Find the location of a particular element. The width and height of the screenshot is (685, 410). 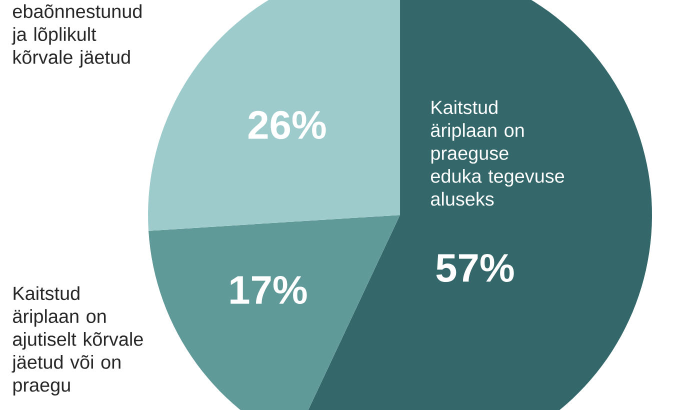

data-label: 26% is located at coordinates (287, 125).